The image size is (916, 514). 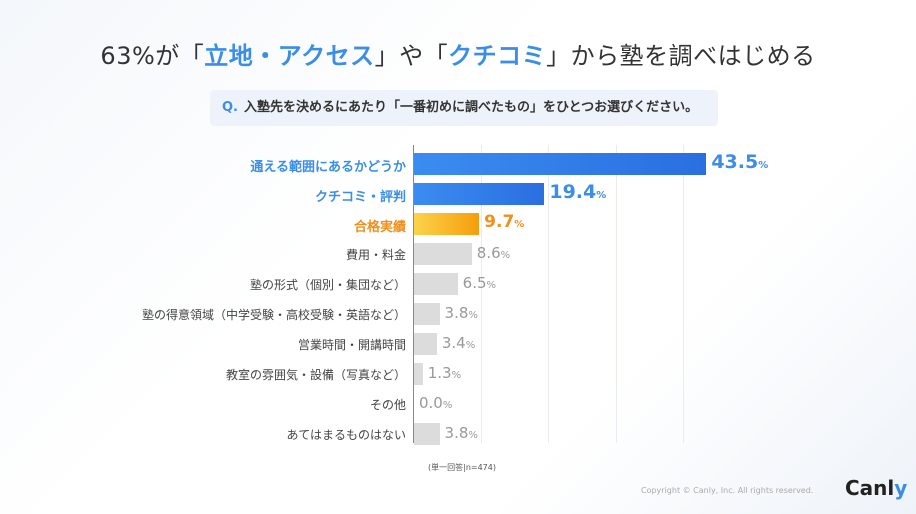 What do you see at coordinates (413, 294) in the screenshot?
I see `y-axis-line` at bounding box center [413, 294].